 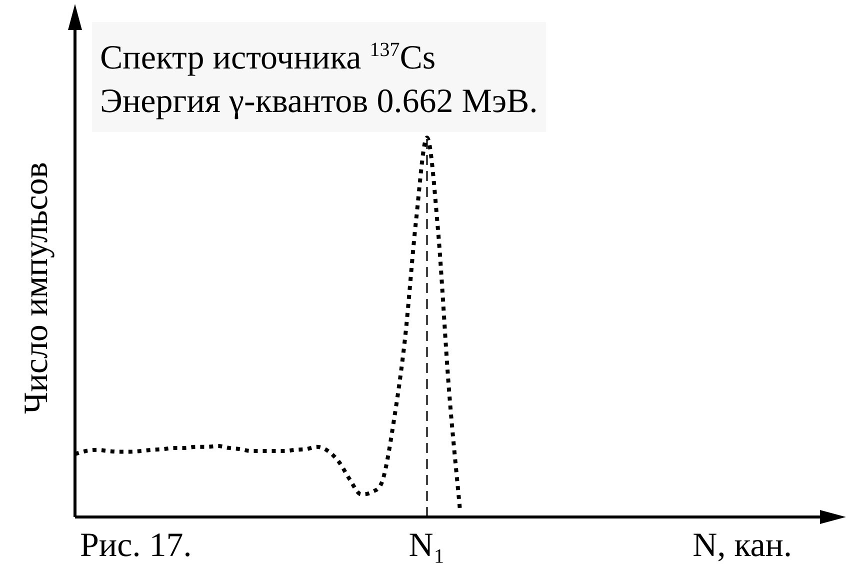 What do you see at coordinates (136, 545) in the screenshot?
I see `text: Рис. 17.` at bounding box center [136, 545].